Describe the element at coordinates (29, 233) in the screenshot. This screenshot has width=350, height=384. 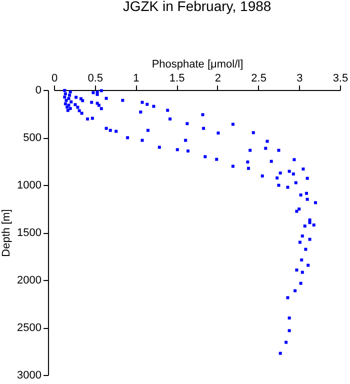
I see `y-tick-label: 1500` at that location.